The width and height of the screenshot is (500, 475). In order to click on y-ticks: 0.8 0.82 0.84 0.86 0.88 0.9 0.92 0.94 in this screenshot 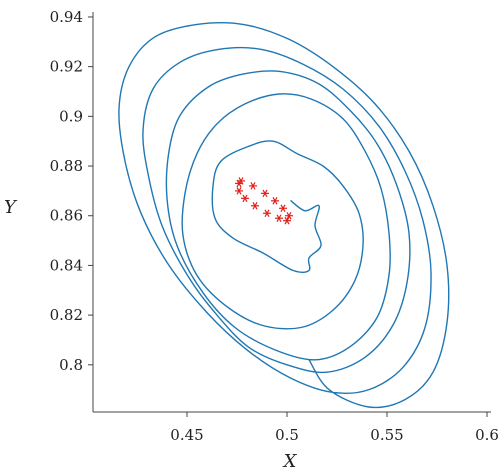, I will do `click(71, 191)`.